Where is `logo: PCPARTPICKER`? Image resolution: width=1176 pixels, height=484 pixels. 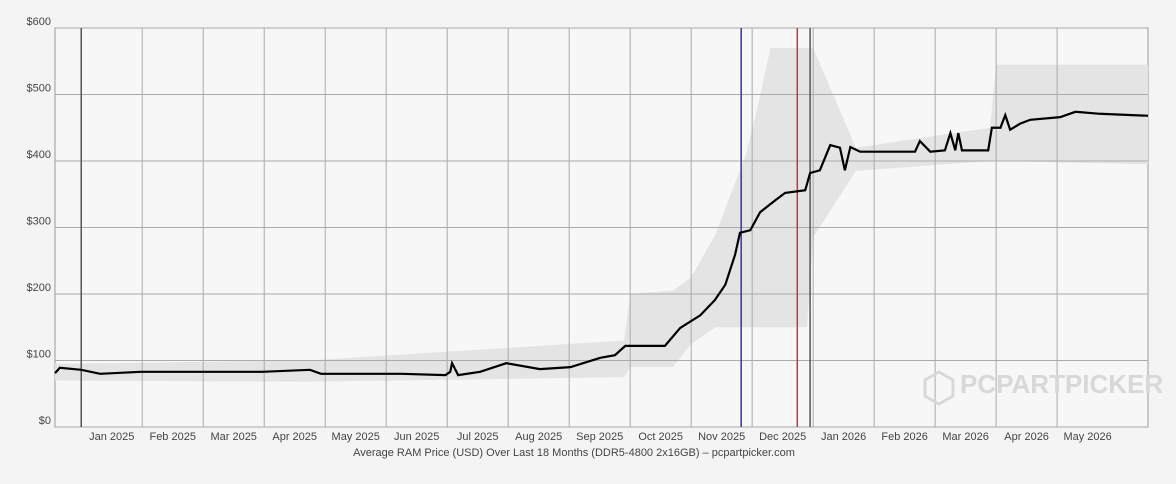
logo: PCPARTPICKER is located at coordinates (1043, 387).